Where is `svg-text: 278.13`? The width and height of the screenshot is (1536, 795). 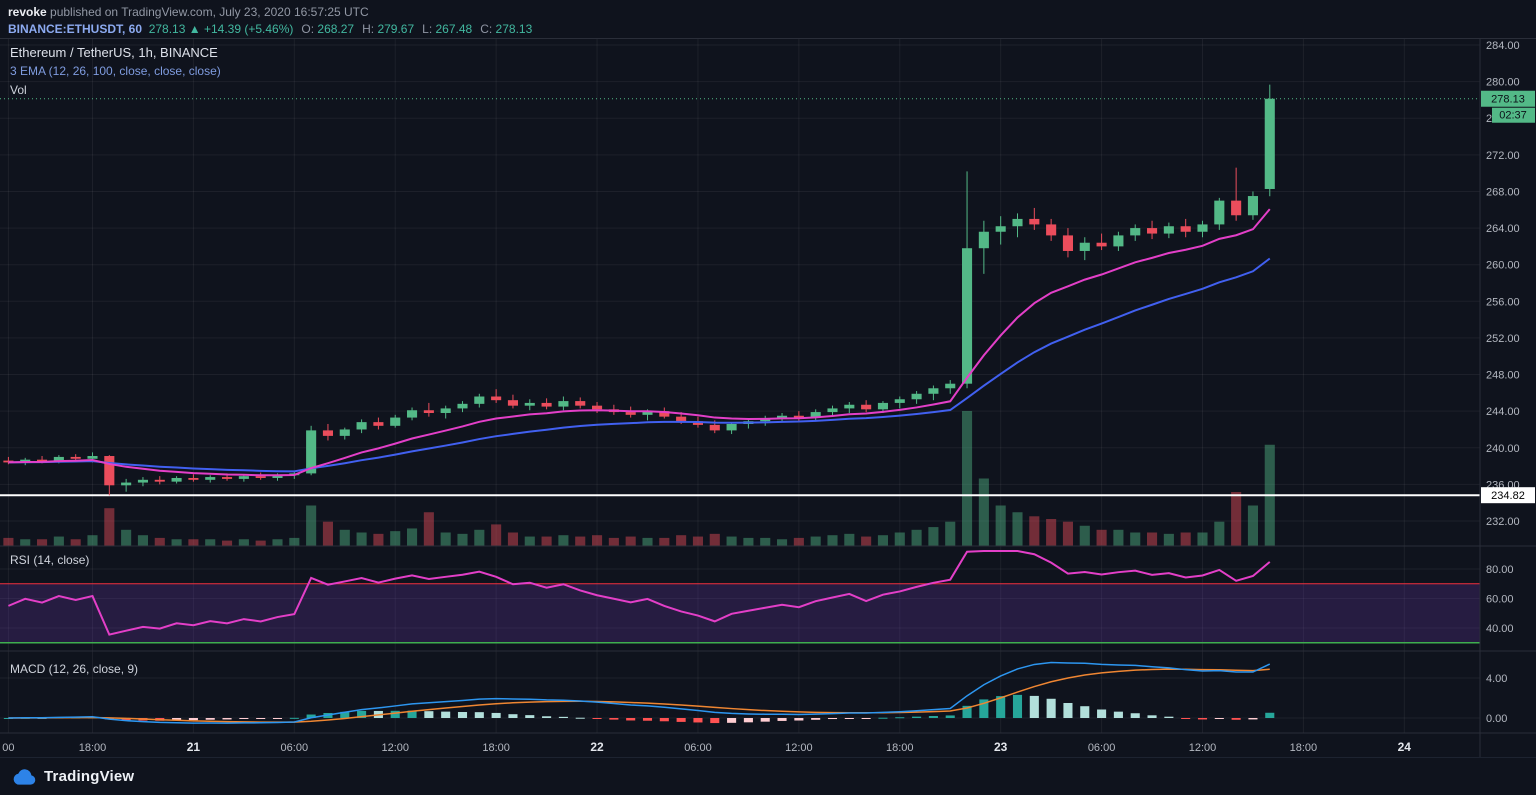 svg-text: 278.13 is located at coordinates (1508, 100).